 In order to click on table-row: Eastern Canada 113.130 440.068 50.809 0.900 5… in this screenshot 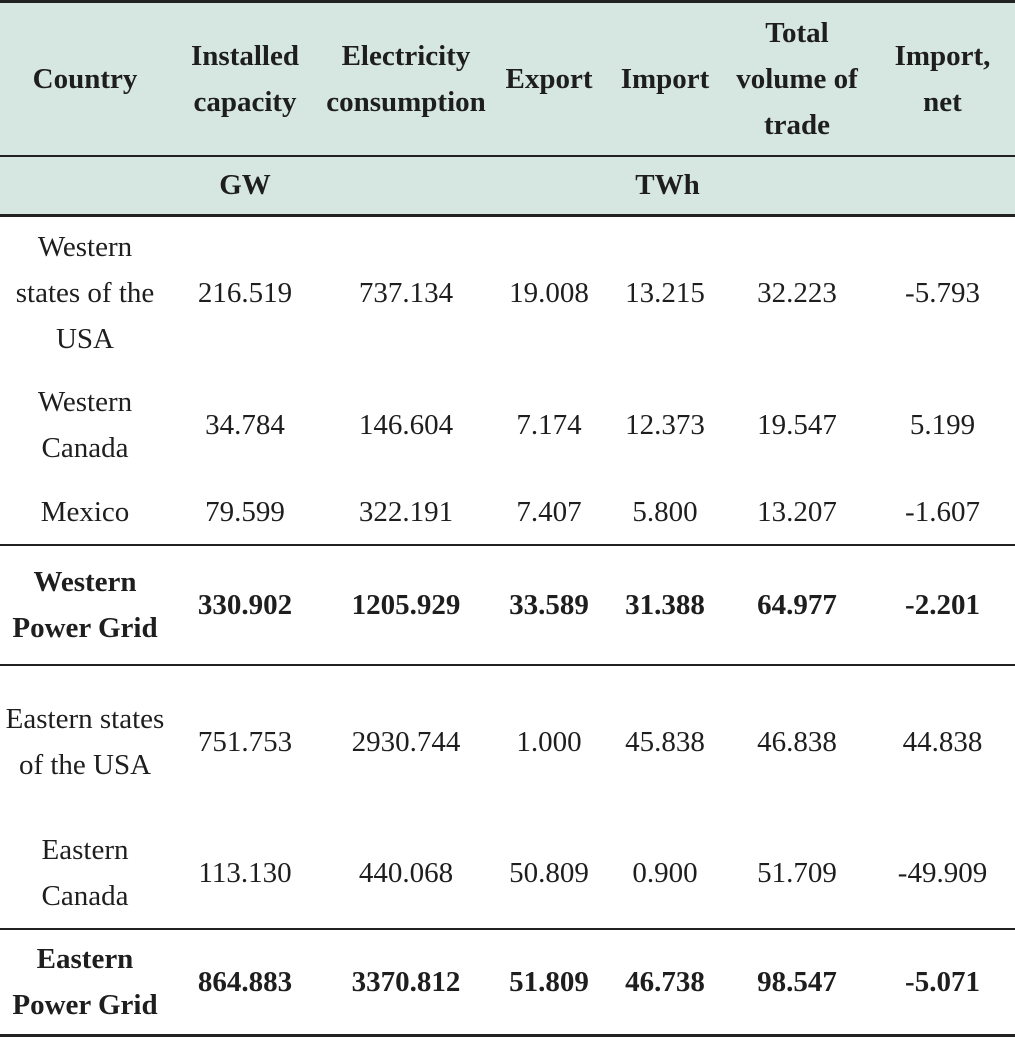, I will do `click(507, 874)`.